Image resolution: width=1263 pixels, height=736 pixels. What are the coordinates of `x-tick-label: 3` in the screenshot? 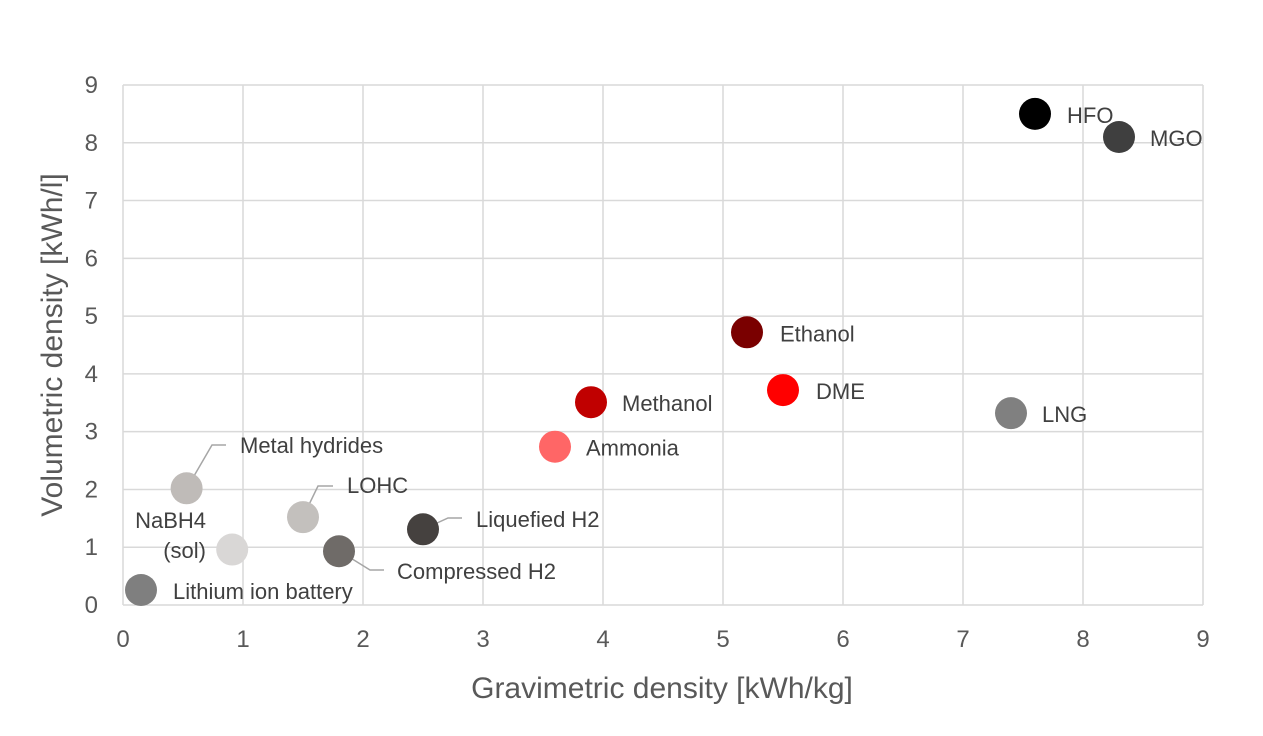 It's located at (482, 639).